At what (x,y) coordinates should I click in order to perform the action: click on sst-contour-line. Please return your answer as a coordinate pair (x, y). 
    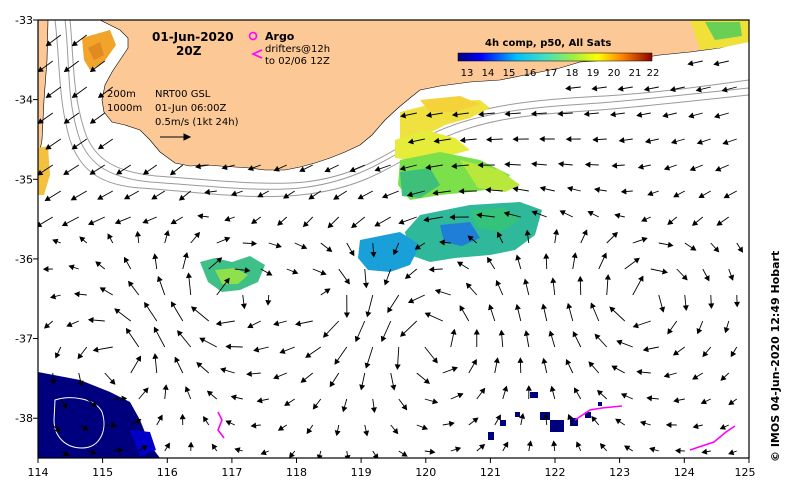
    Looking at the image, I should click on (79, 423).